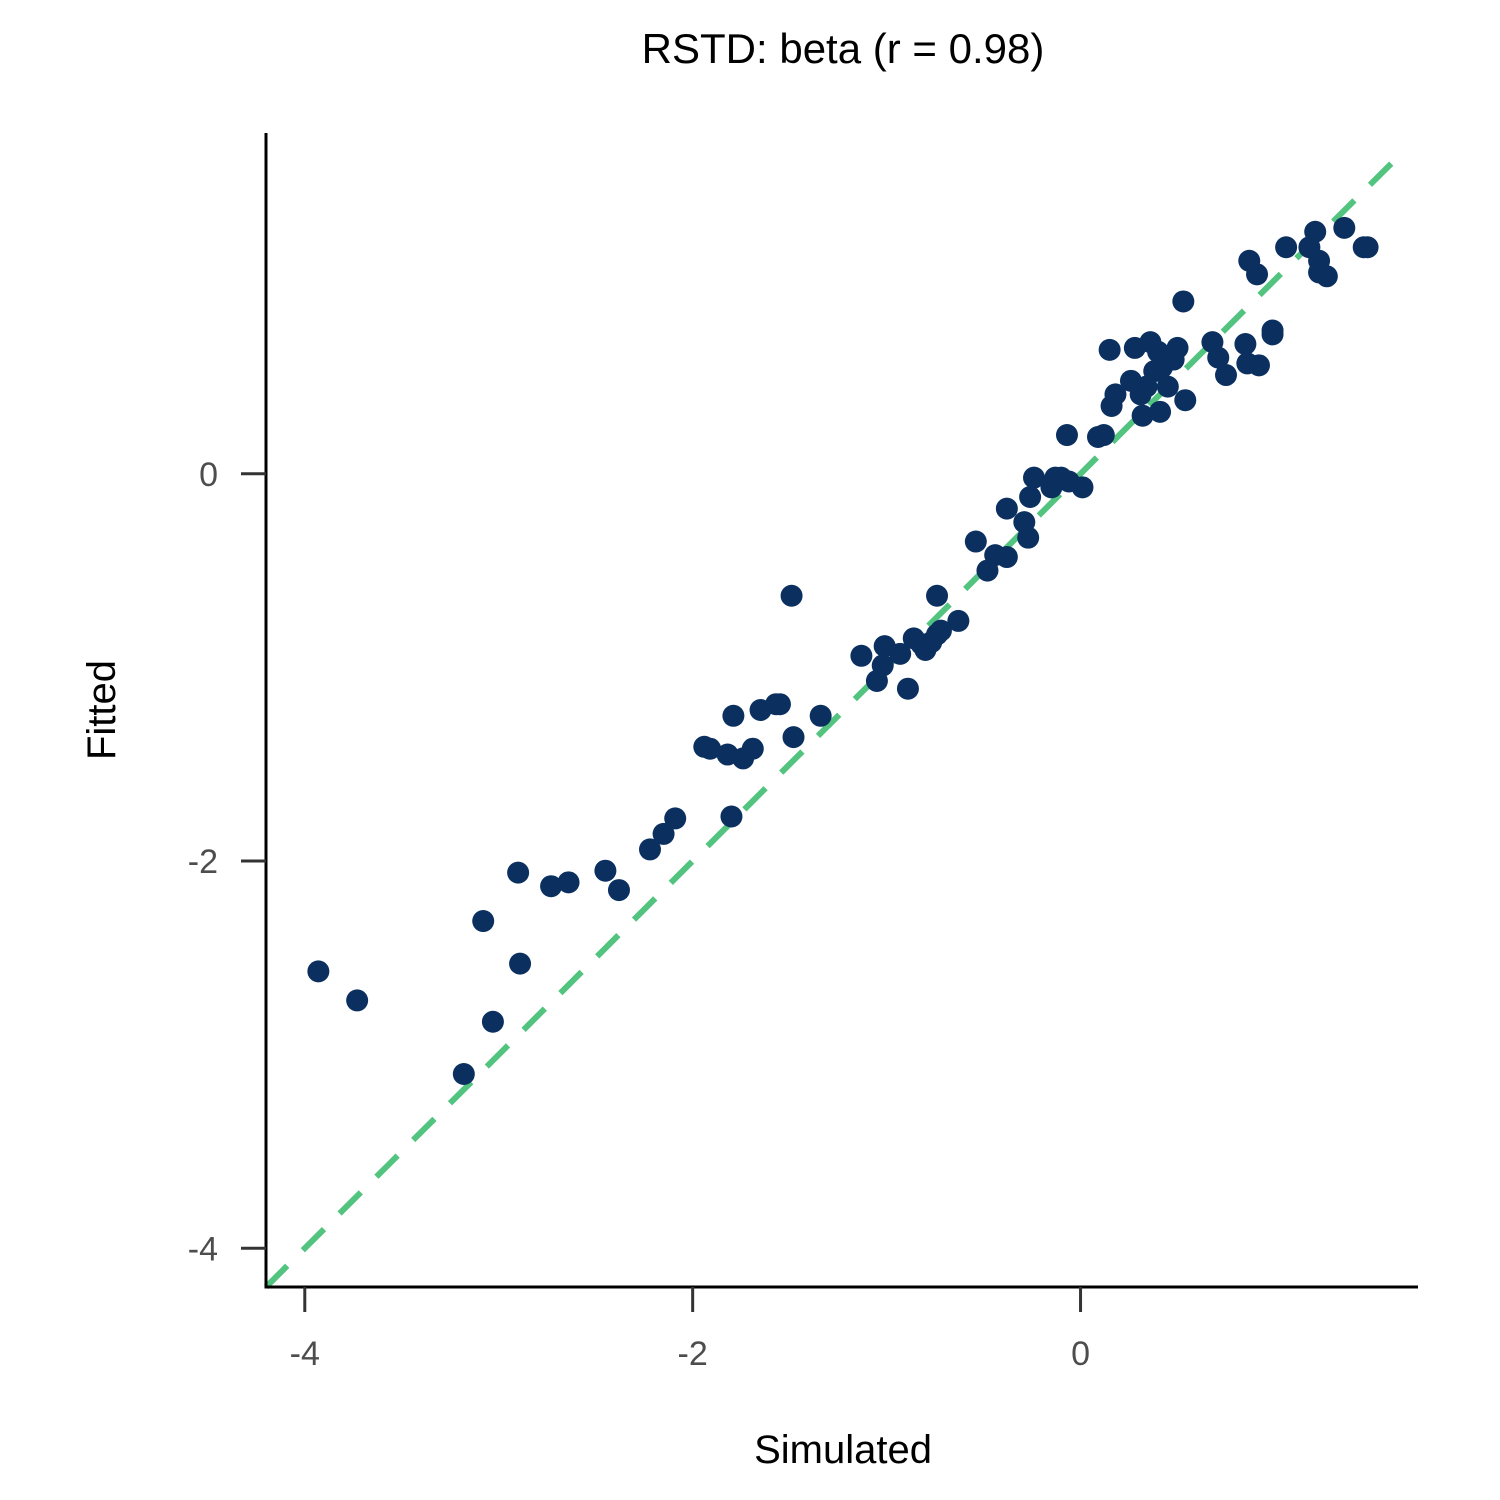  What do you see at coordinates (1080, 1354) in the screenshot?
I see `x-tick-label: 0` at bounding box center [1080, 1354].